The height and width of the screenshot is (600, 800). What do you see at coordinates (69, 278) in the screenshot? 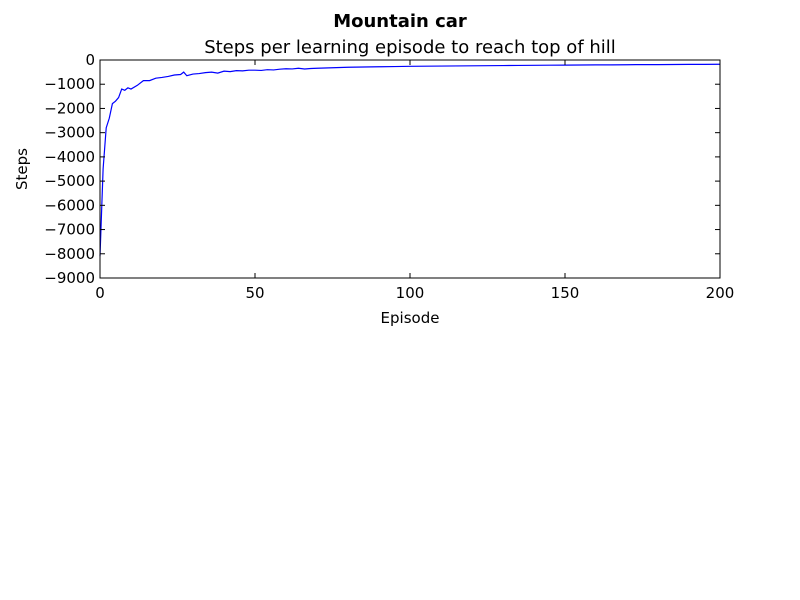
I see `y-tick-label: −9000` at bounding box center [69, 278].